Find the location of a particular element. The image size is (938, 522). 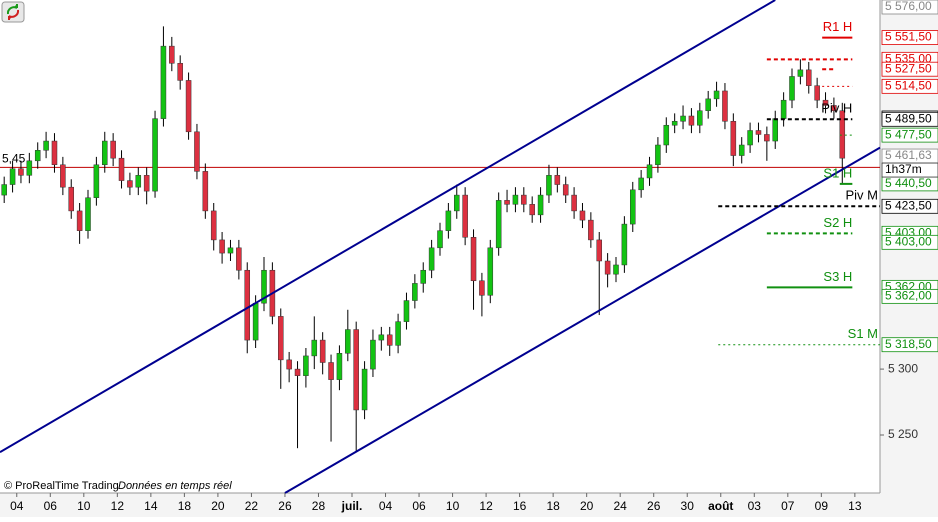

refresh-button is located at coordinates (13, 12).